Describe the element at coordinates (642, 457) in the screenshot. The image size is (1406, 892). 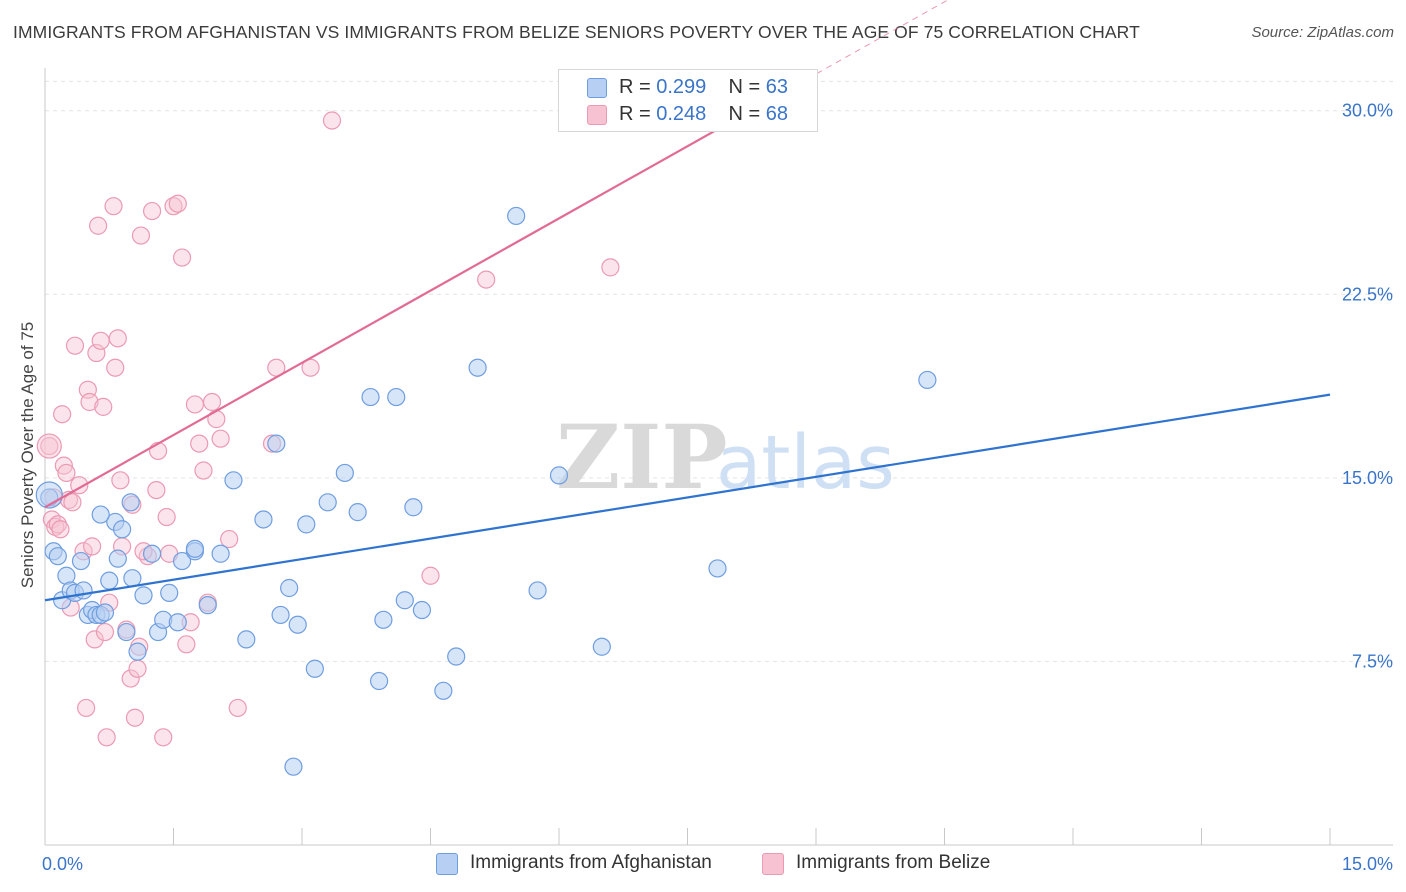
I see `watermark-zip: ZIP` at that location.